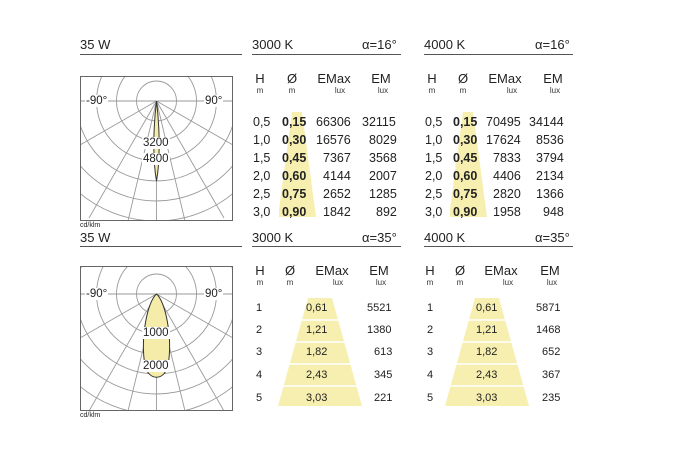  Describe the element at coordinates (383, 352) in the screenshot. I see `cell-em: 613` at that location.